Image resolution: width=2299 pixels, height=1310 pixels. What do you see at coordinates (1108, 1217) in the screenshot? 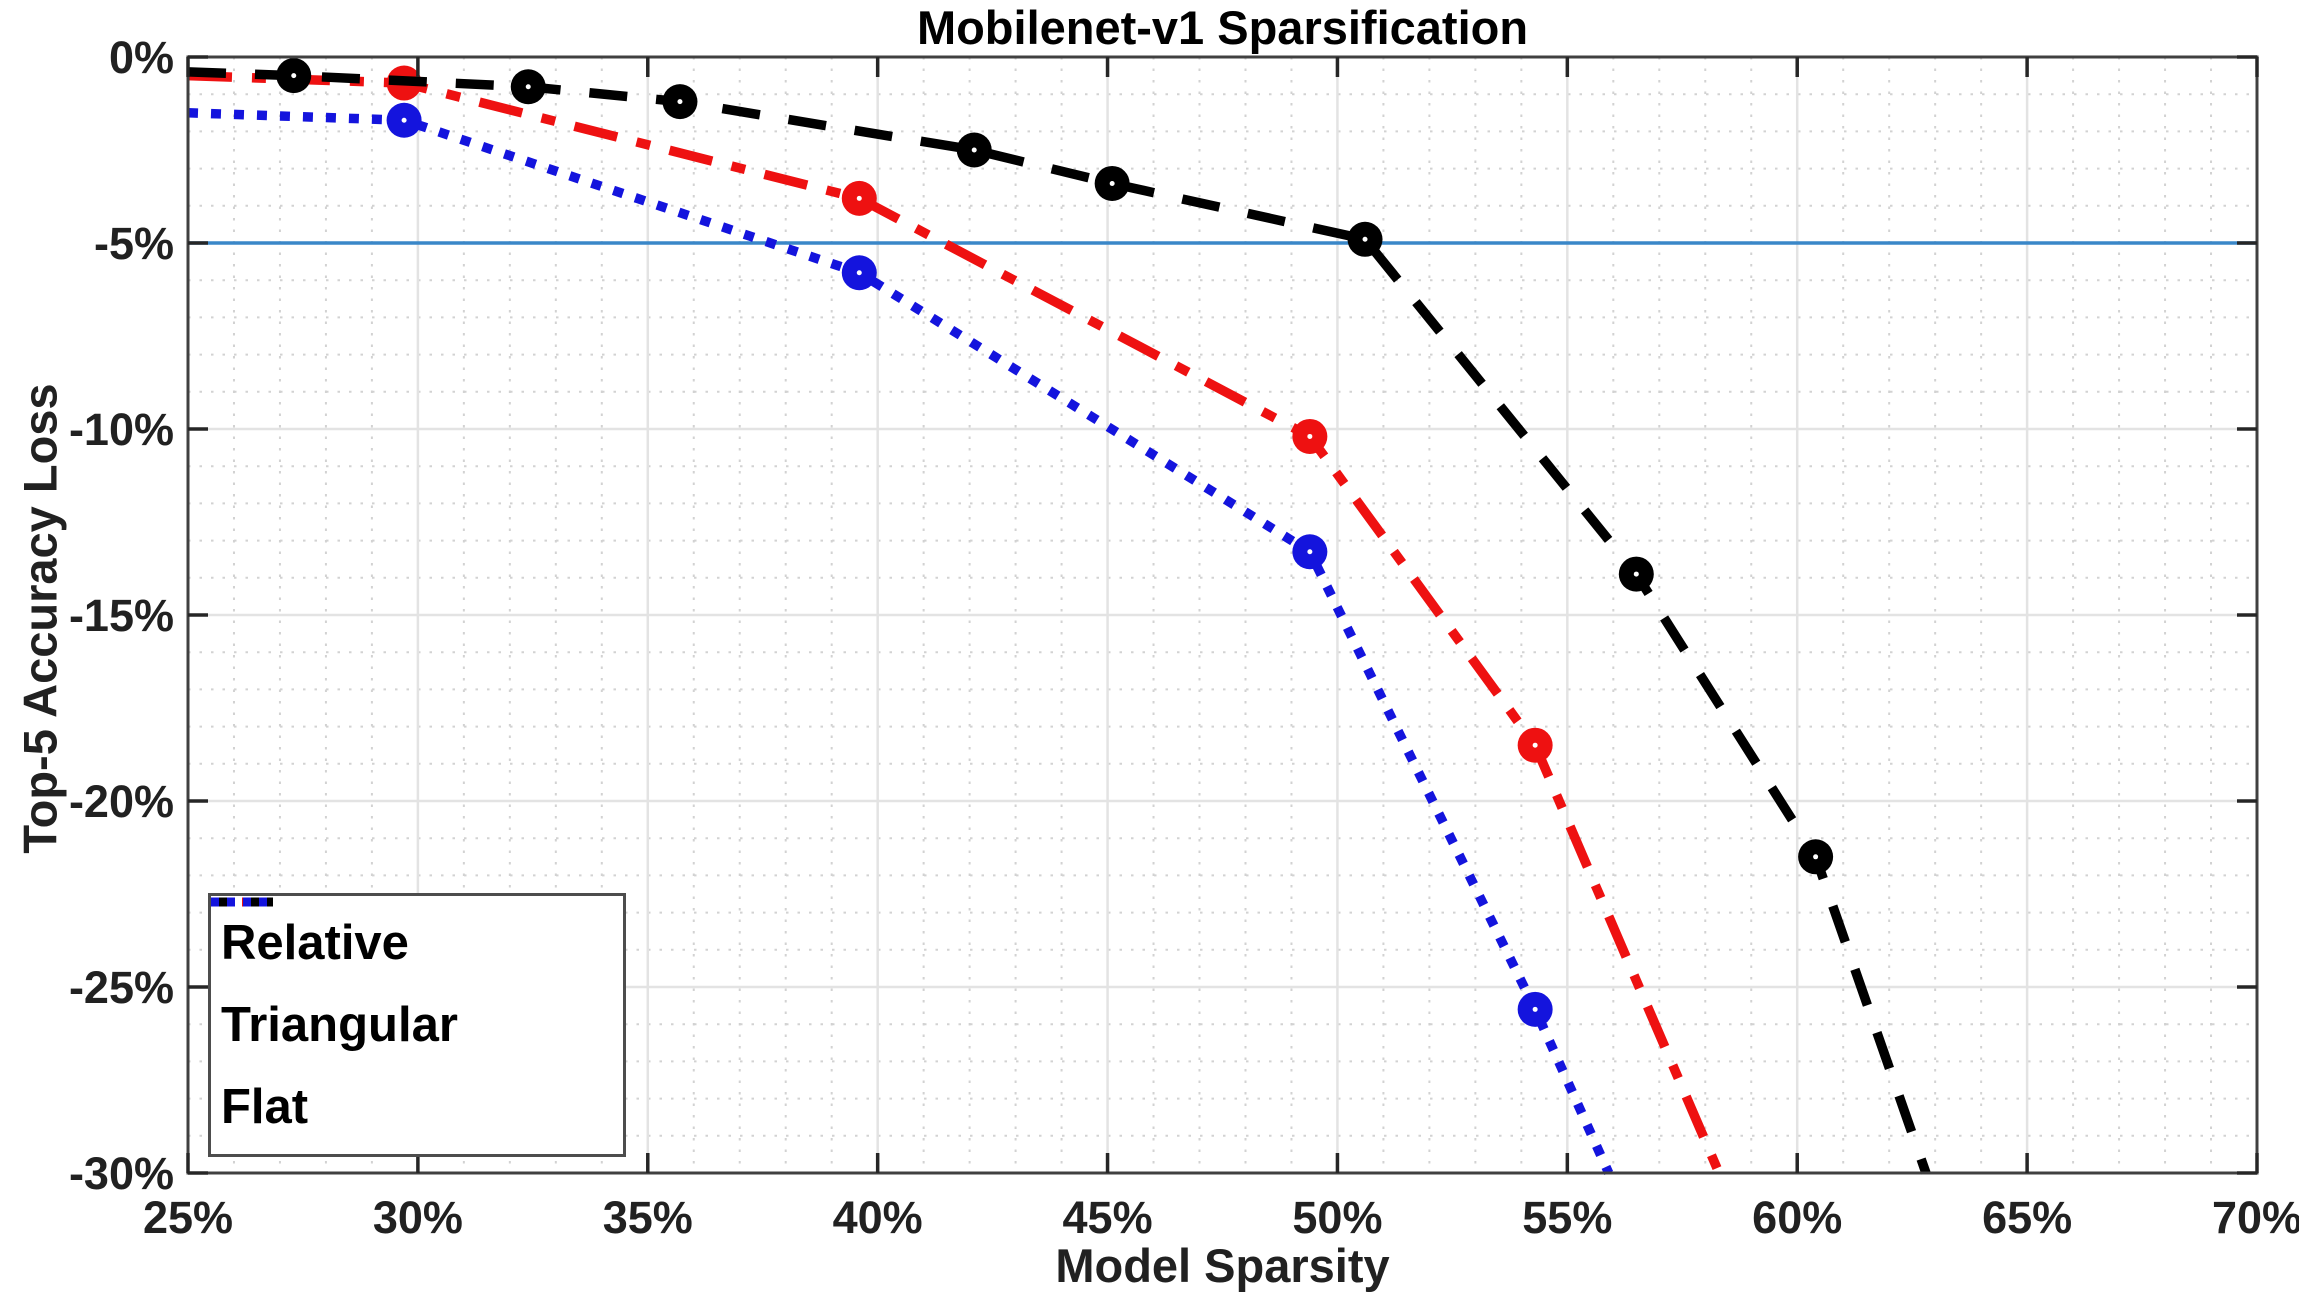
I see `x-tick-label: 45%` at bounding box center [1108, 1217].